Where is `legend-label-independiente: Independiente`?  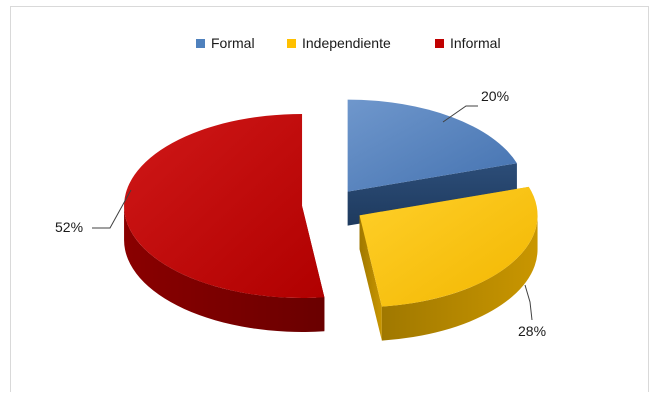 legend-label-independiente: Independiente is located at coordinates (346, 43).